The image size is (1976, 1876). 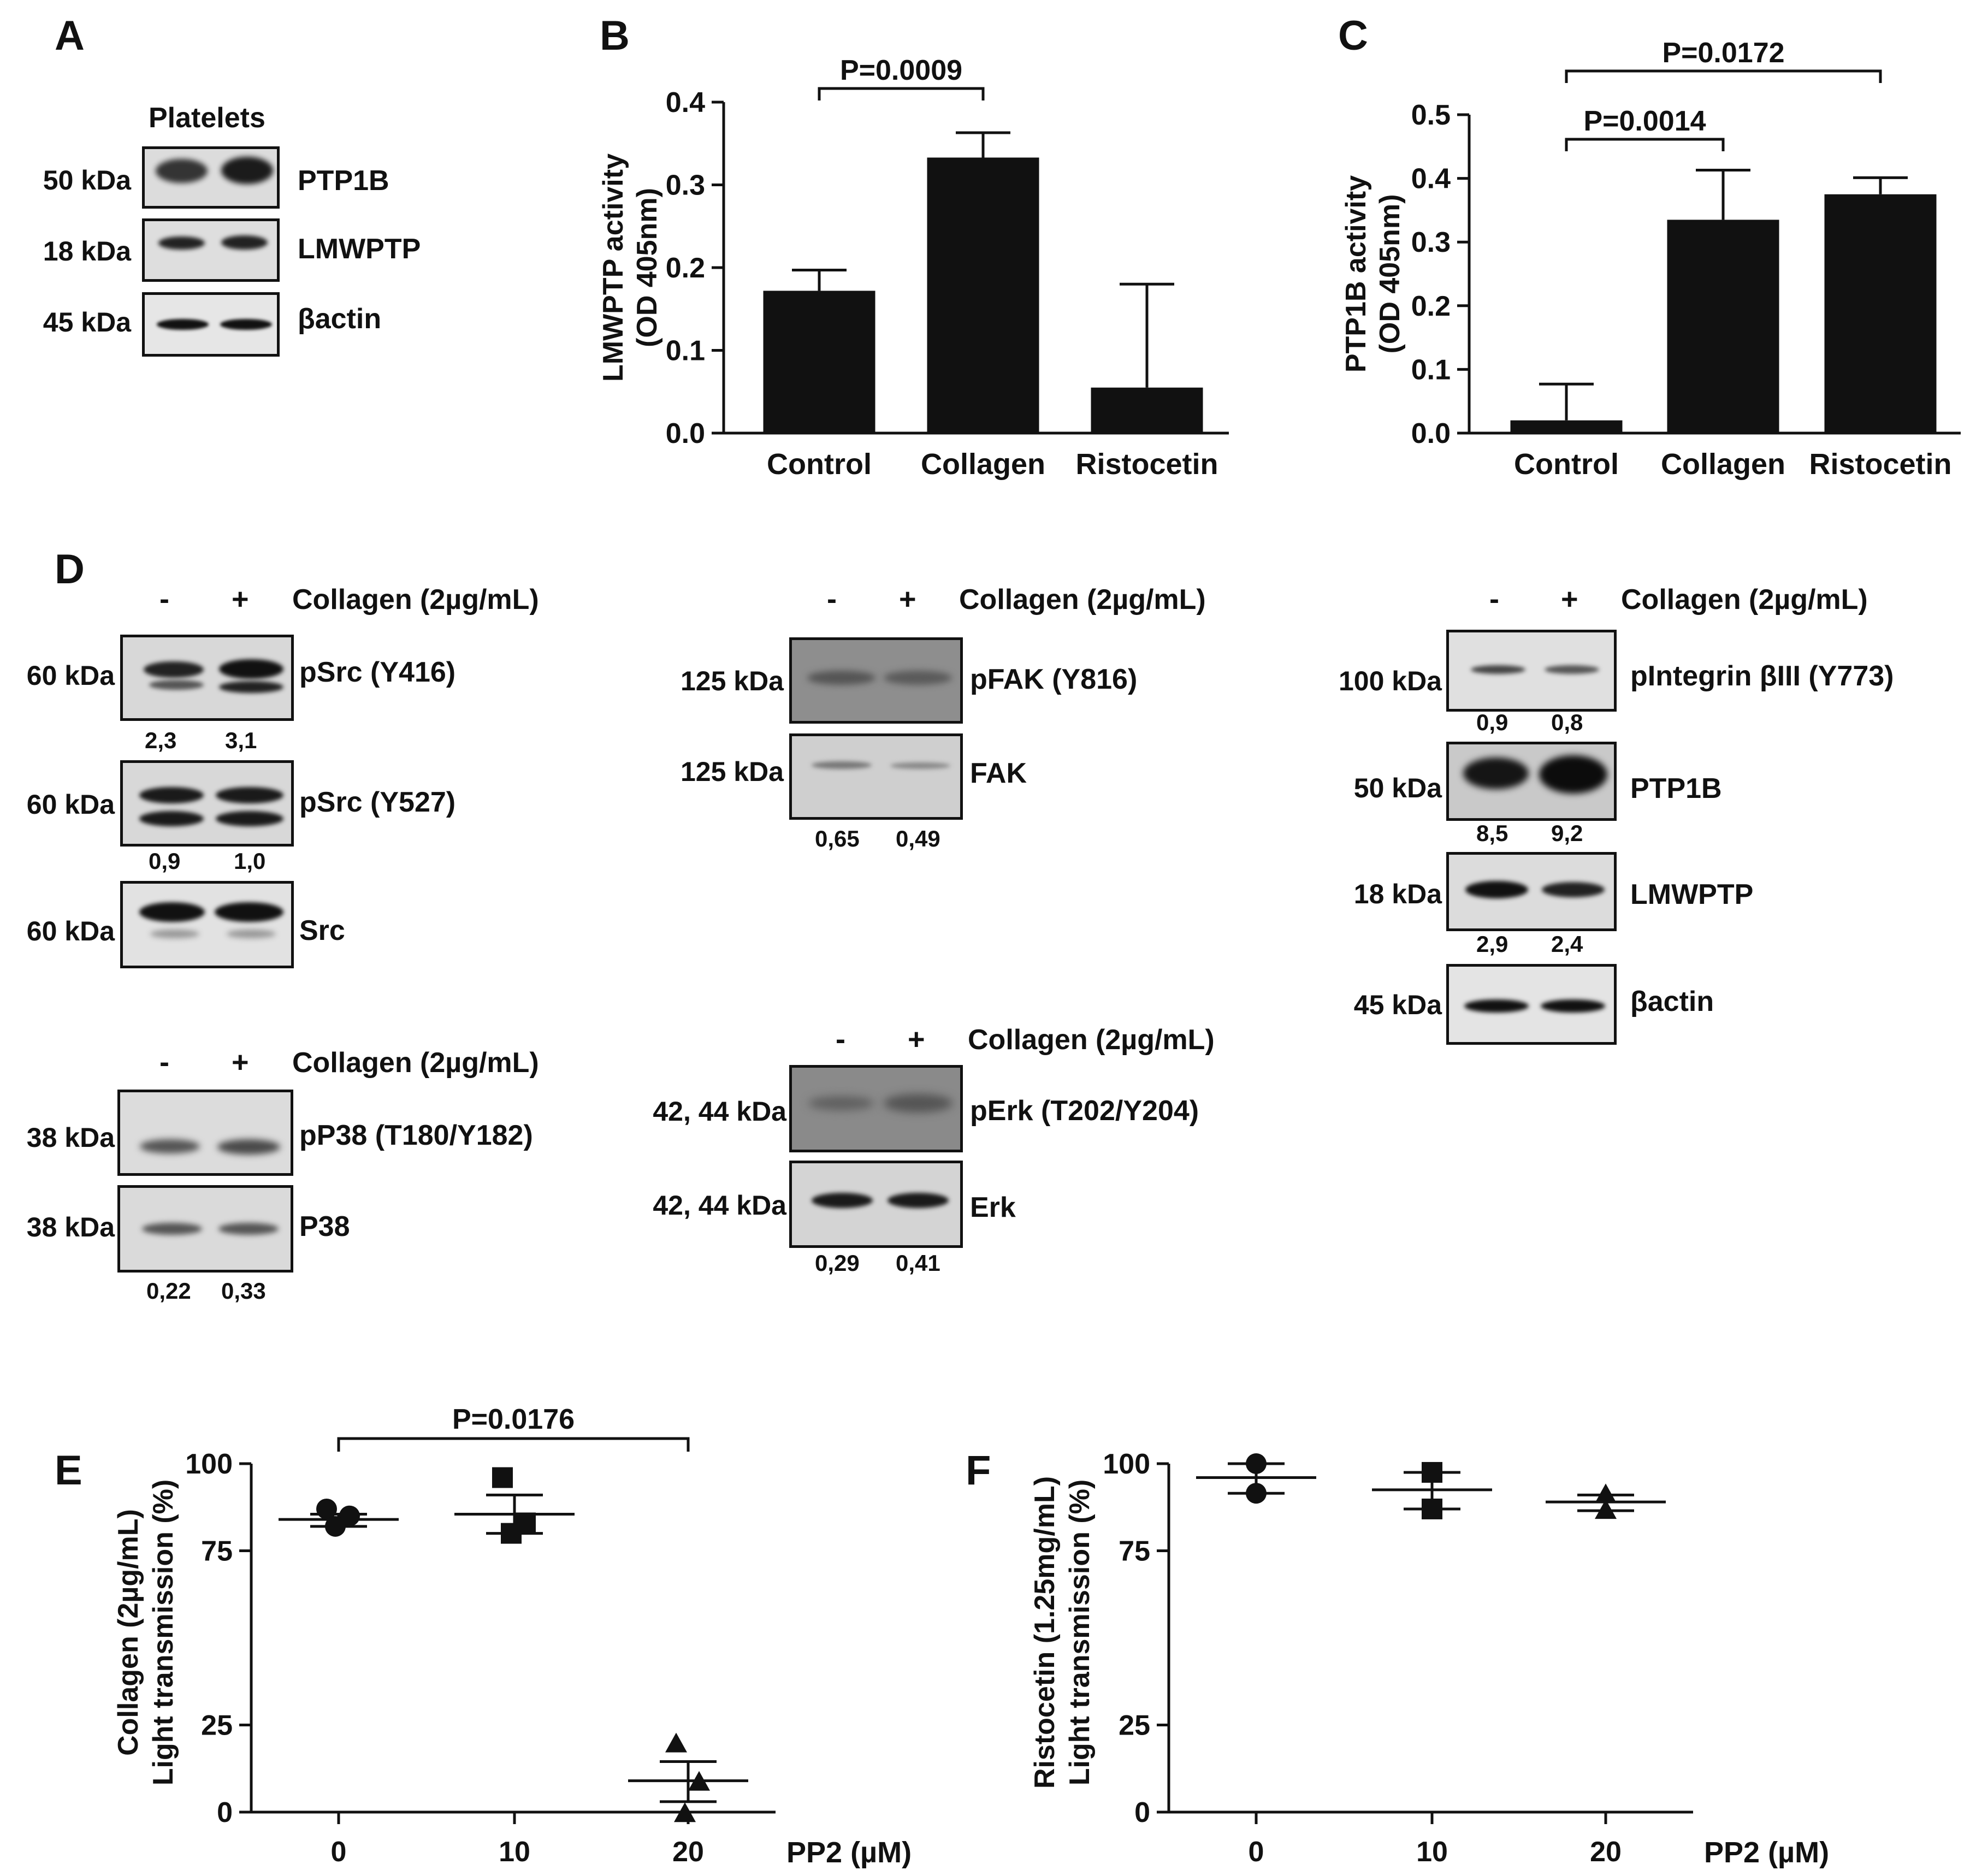 What do you see at coordinates (165, 861) in the screenshot?
I see `quant-value: 0,9` at bounding box center [165, 861].